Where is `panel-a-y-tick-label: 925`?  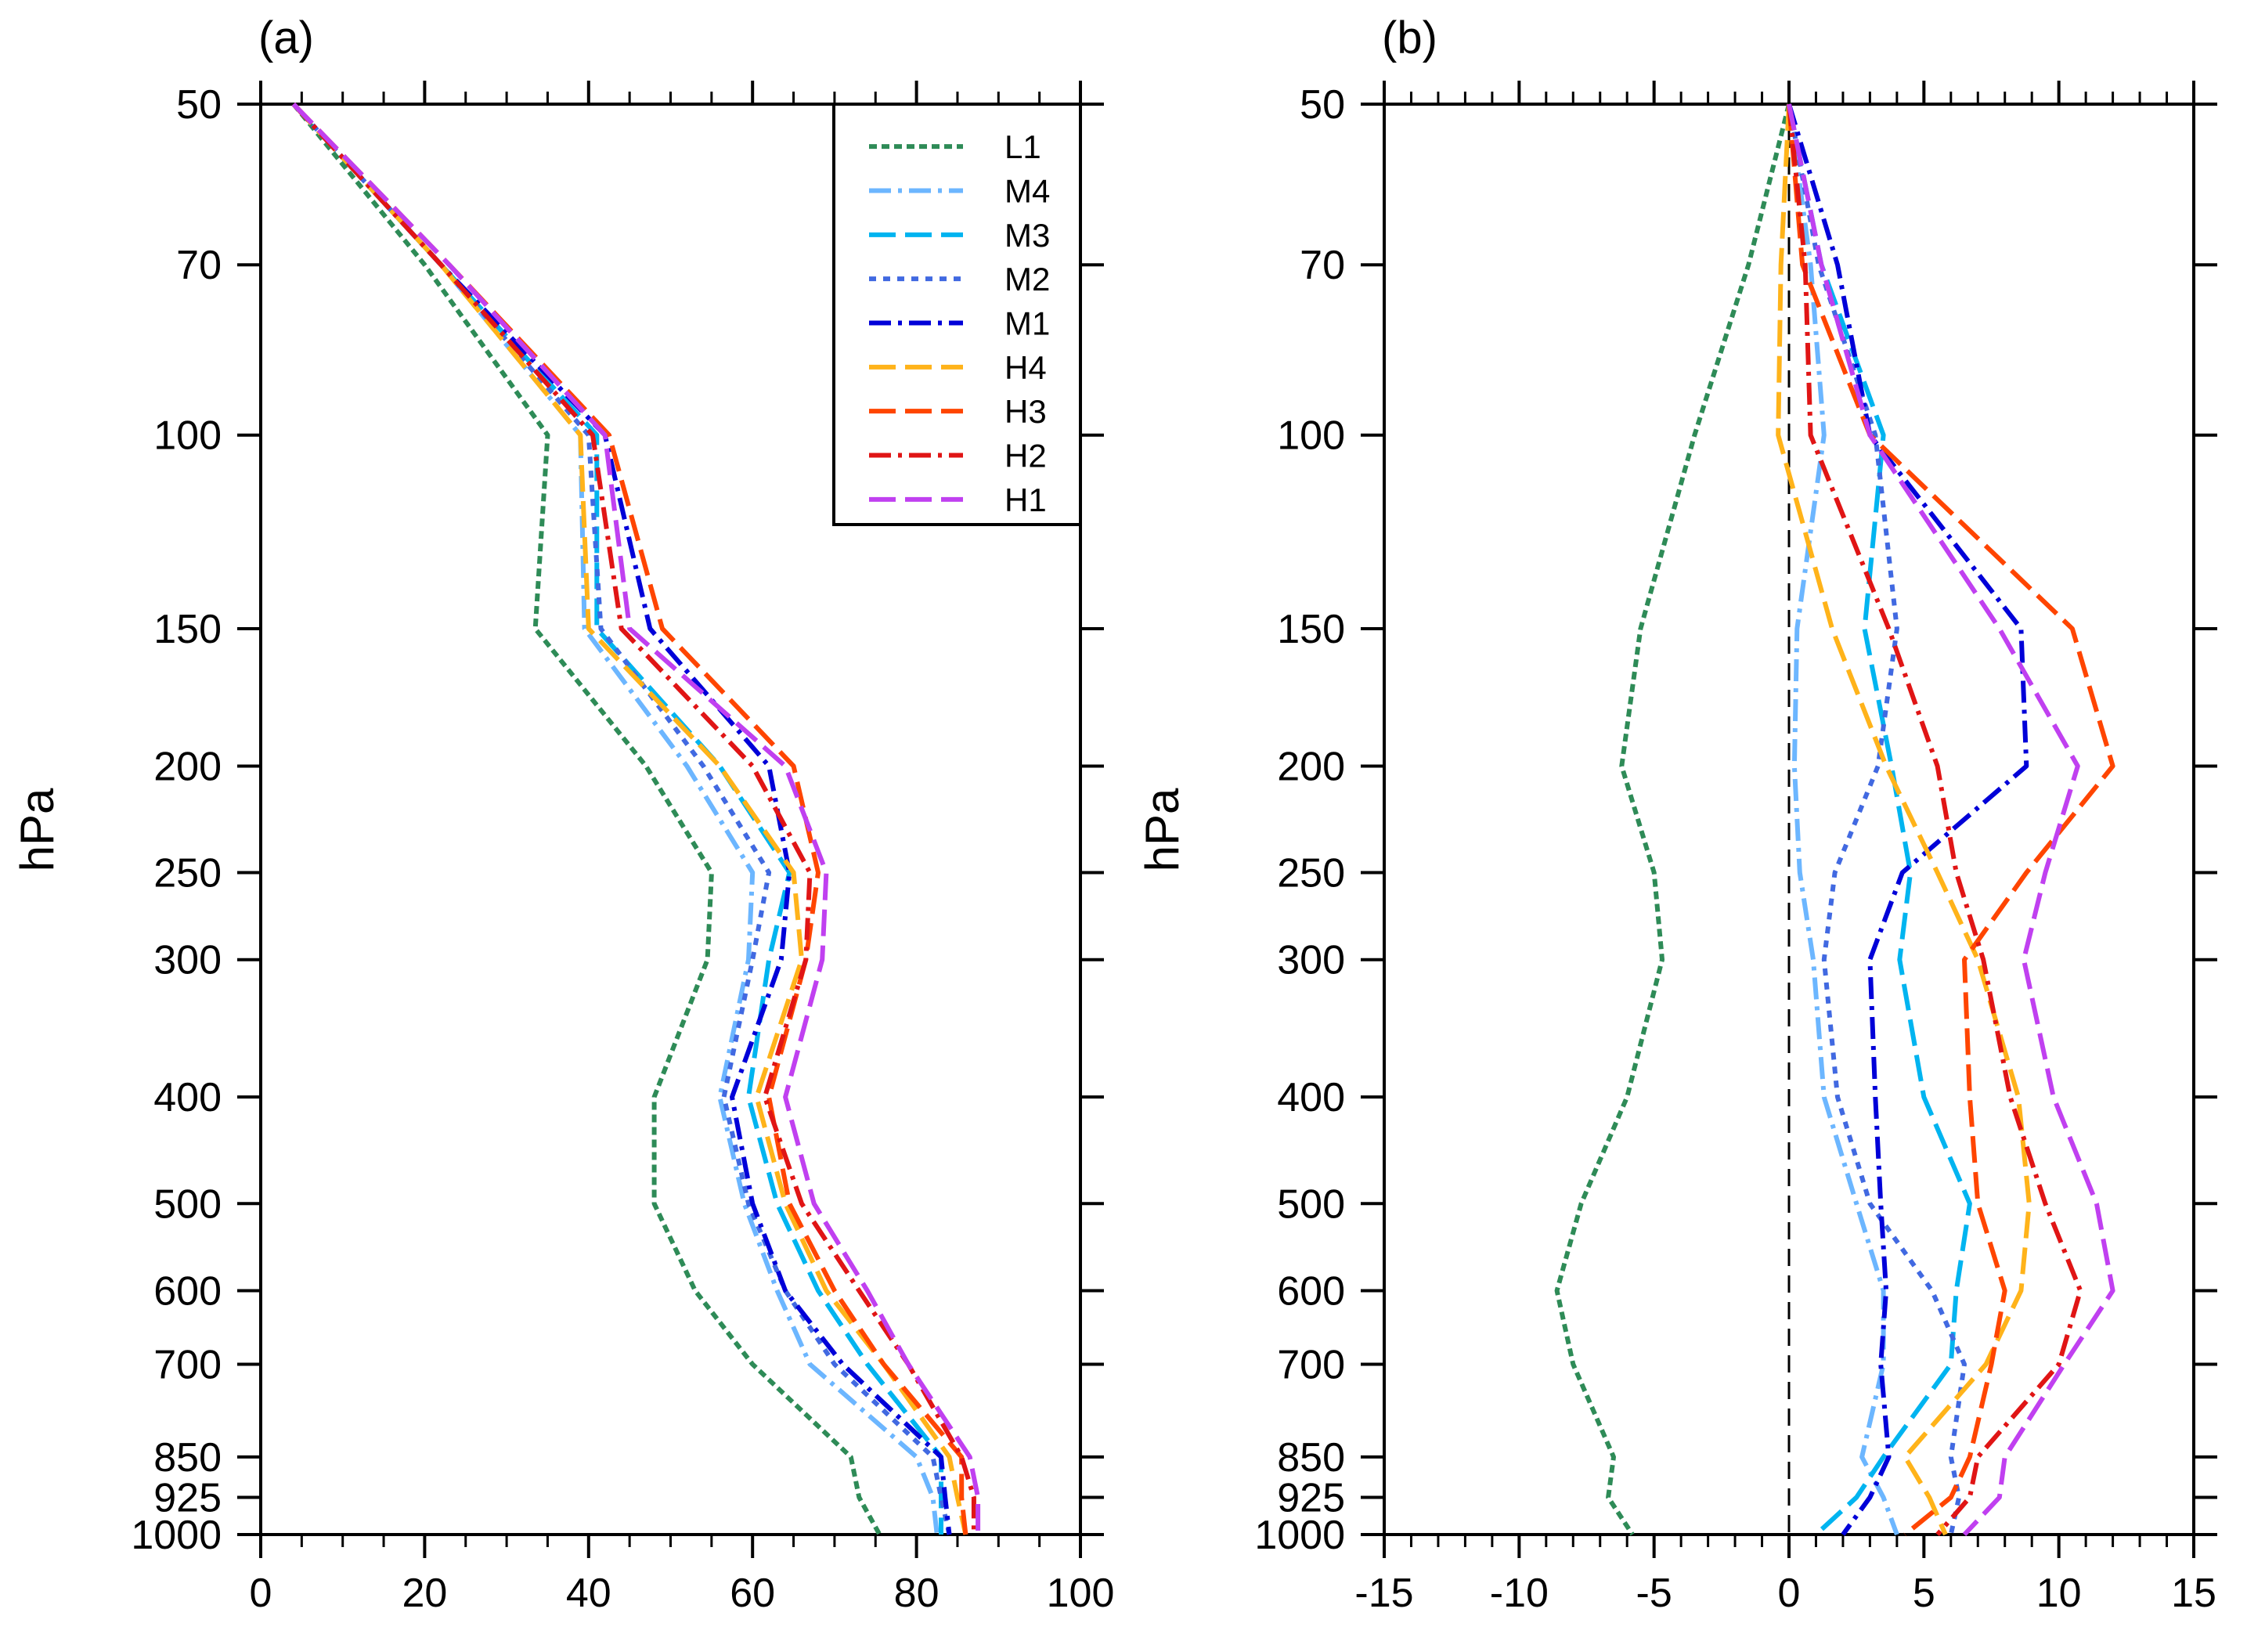
panel-a-y-tick-label: 925 is located at coordinates (187, 1497).